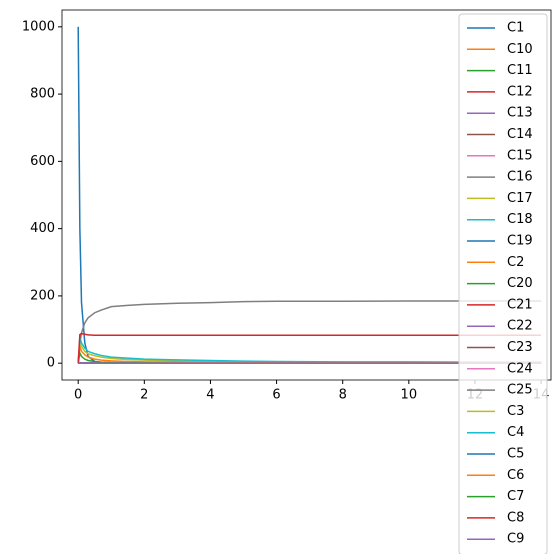  What do you see at coordinates (42, 228) in the screenshot?
I see `y-tick-label: 400` at bounding box center [42, 228].